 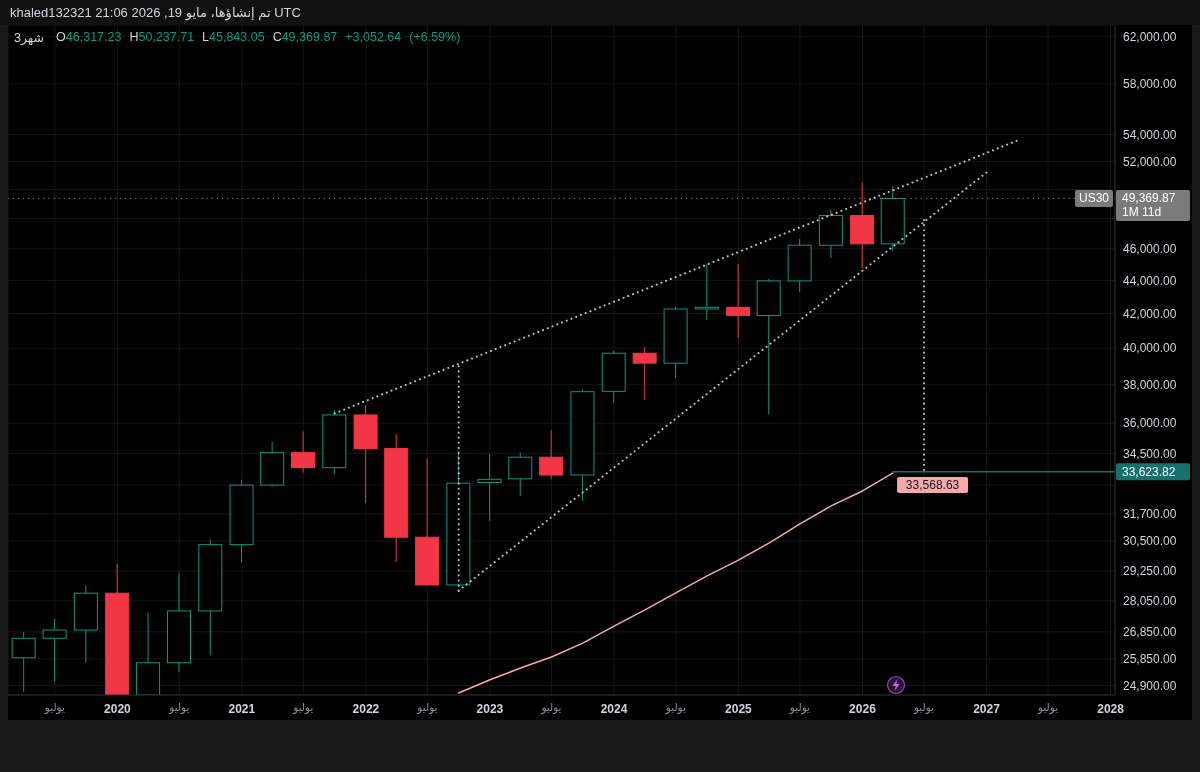 What do you see at coordinates (1111, 708) in the screenshot?
I see `x-tick-label: 2028` at bounding box center [1111, 708].